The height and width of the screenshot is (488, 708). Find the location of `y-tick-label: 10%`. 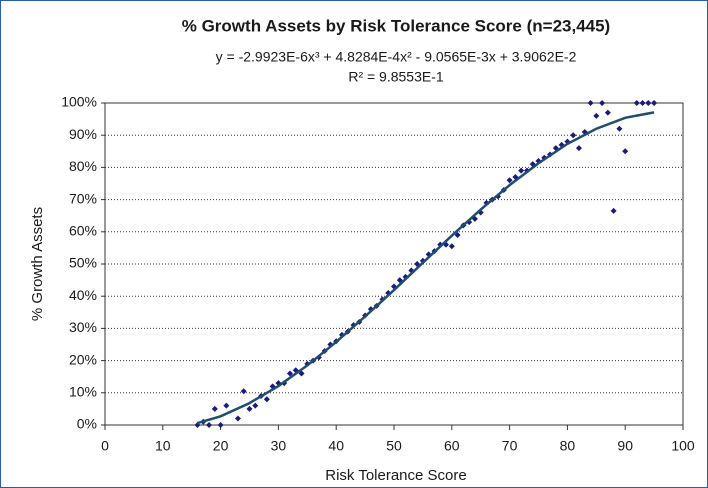

y-tick-label: 10% is located at coordinates (83, 392).